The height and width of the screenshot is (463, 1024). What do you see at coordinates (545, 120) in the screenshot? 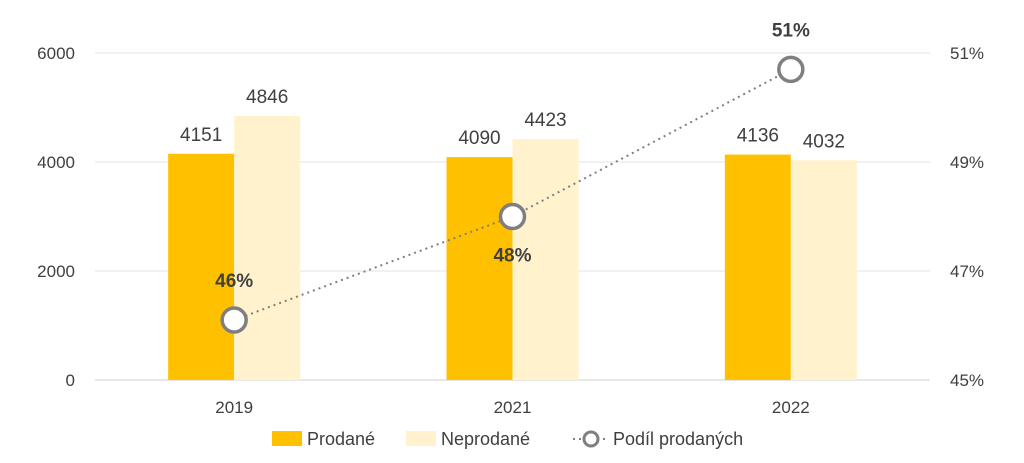
I see `bar-value-label: 4423` at bounding box center [545, 120].